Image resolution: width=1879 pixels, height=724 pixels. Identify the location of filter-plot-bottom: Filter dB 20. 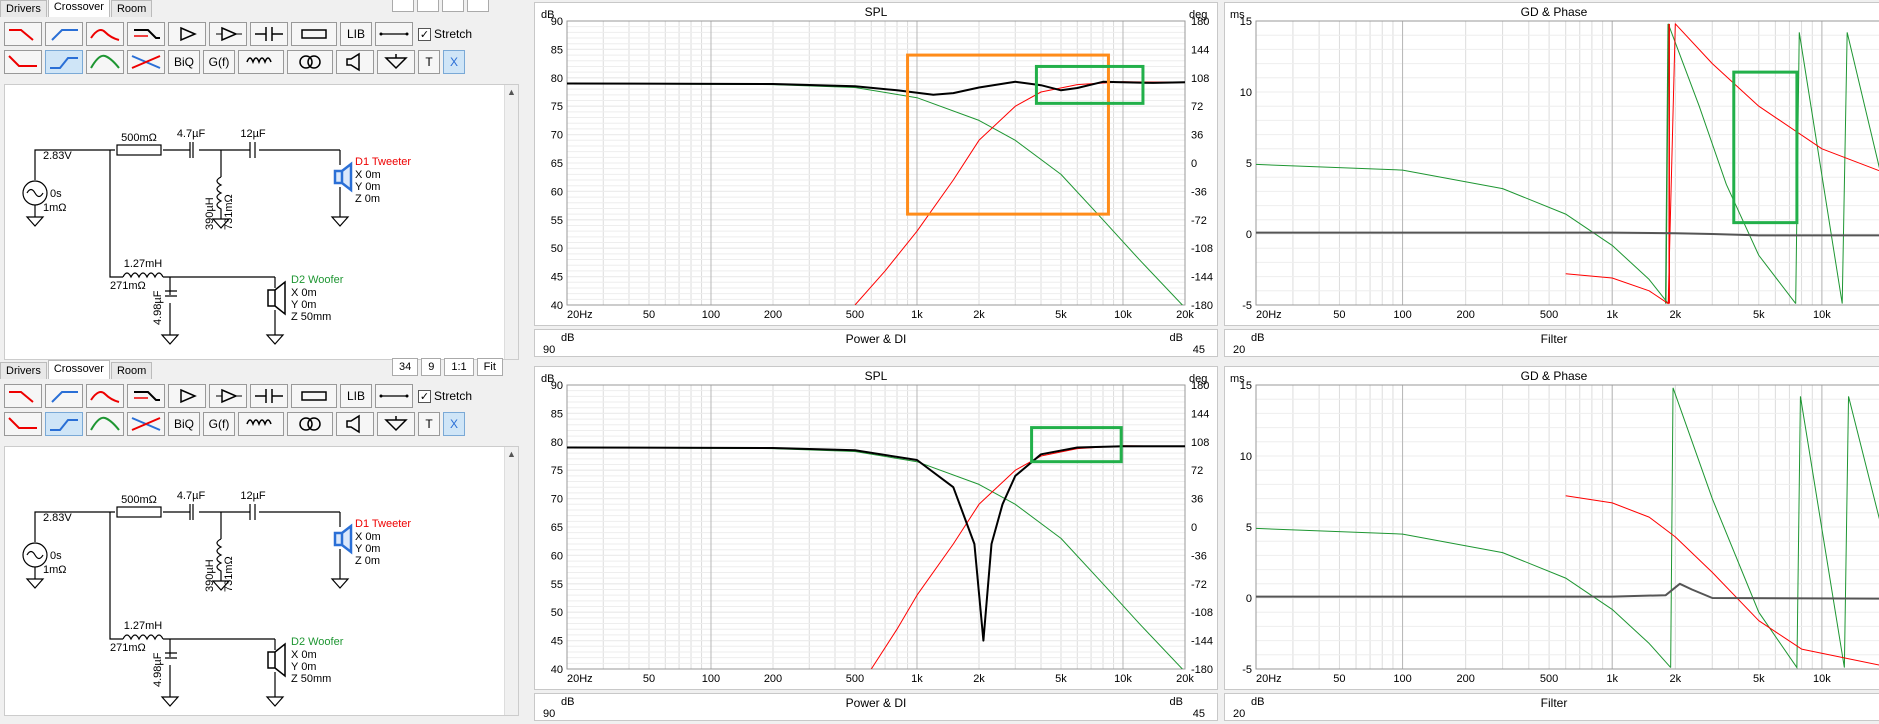
(1551, 707).